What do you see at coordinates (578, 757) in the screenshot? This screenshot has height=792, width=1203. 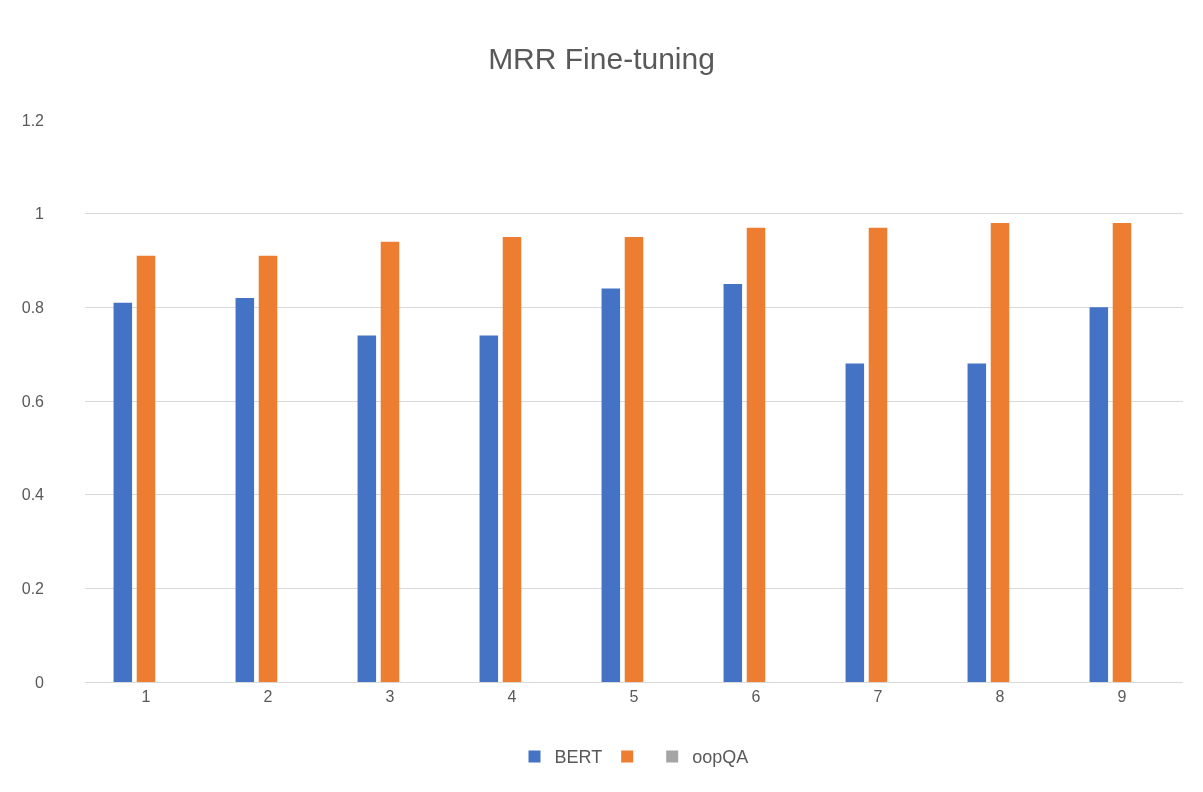 I see `legend-label: BERT` at bounding box center [578, 757].